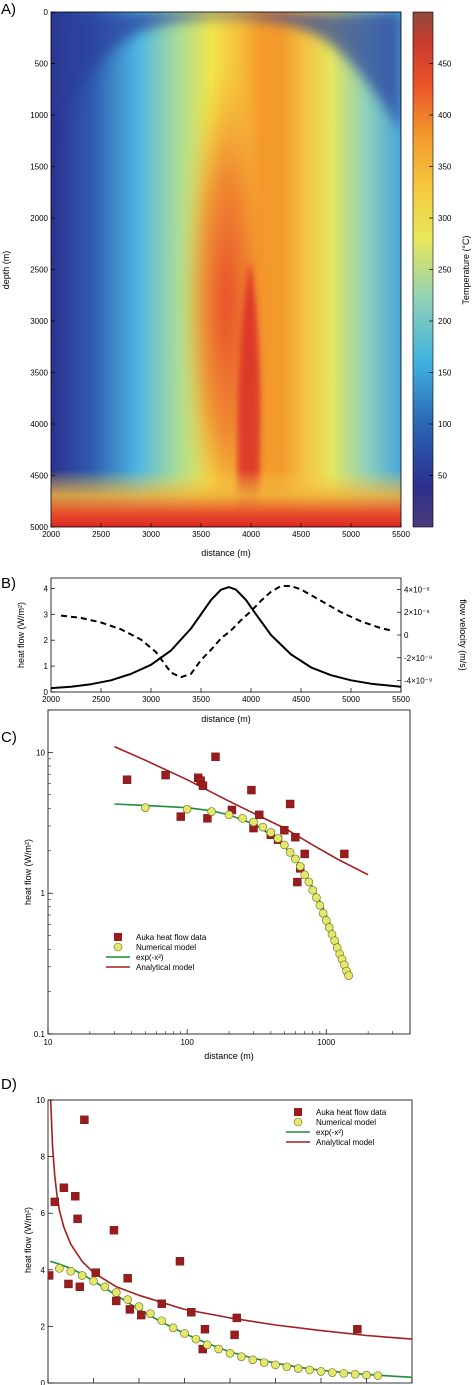  Describe the element at coordinates (445, 321) in the screenshot. I see `colorbar-tick-label: 200` at that location.